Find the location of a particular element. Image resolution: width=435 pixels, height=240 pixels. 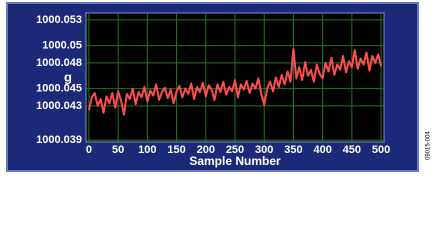

x-tick-label: 0 is located at coordinates (89, 150).